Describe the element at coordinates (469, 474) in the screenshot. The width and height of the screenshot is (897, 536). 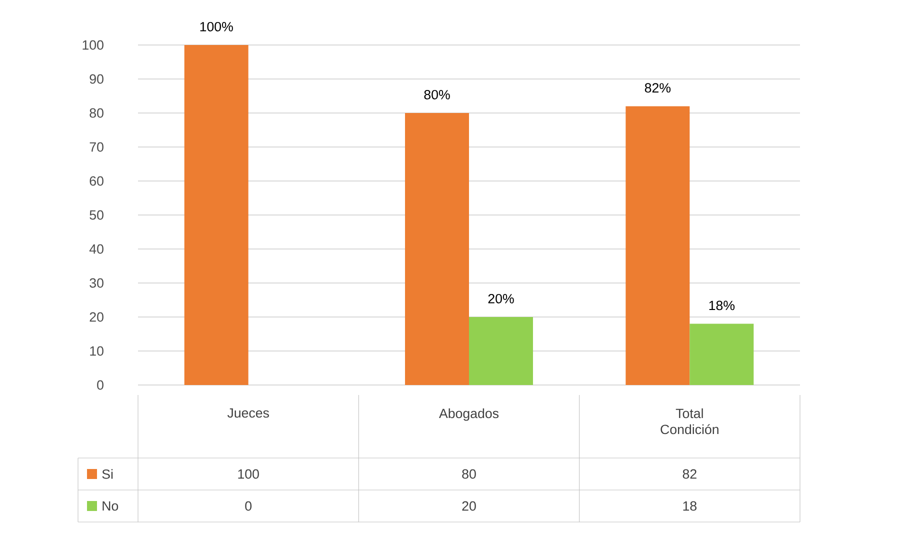
I see `data-label: 80` at that location.